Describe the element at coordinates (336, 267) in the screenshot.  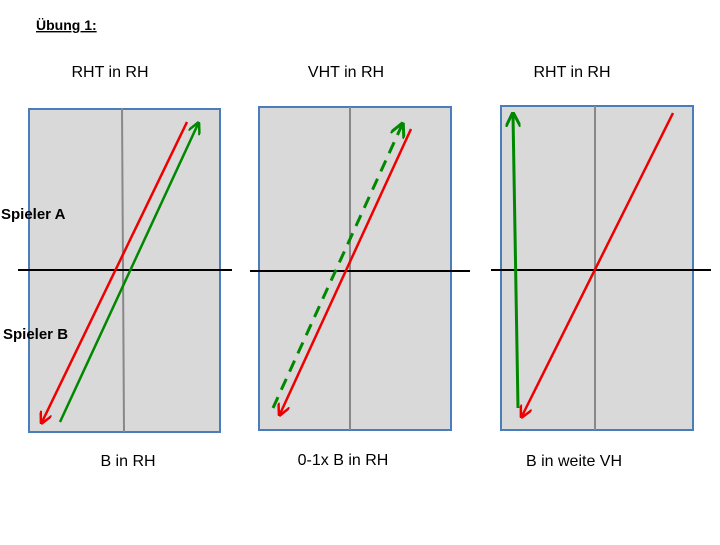
I see `arrow-green-dashed` at that location.